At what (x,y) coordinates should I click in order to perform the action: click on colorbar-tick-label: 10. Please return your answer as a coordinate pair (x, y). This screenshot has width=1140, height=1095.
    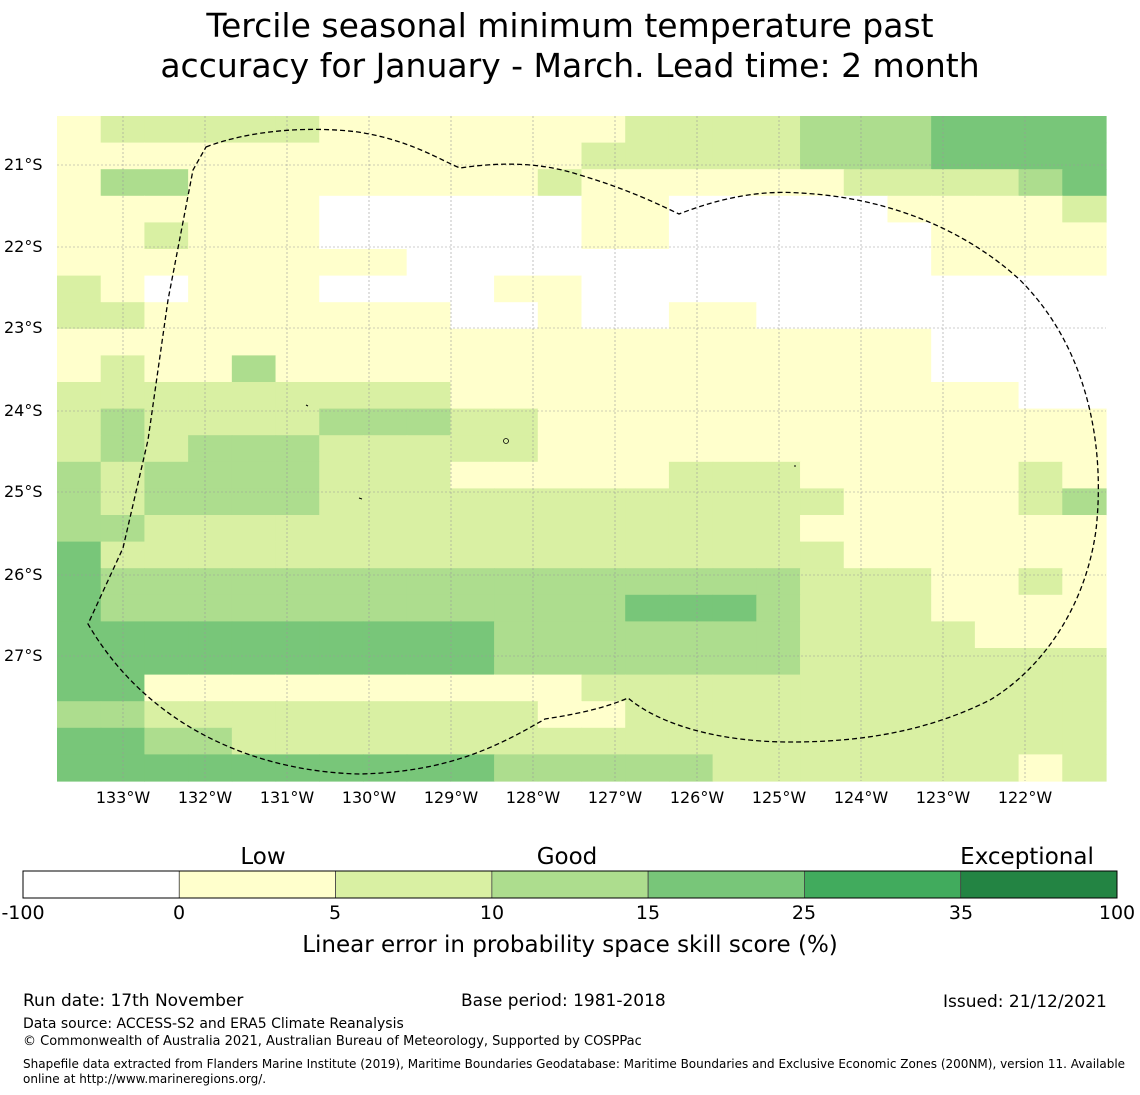
    Looking at the image, I should click on (492, 913).